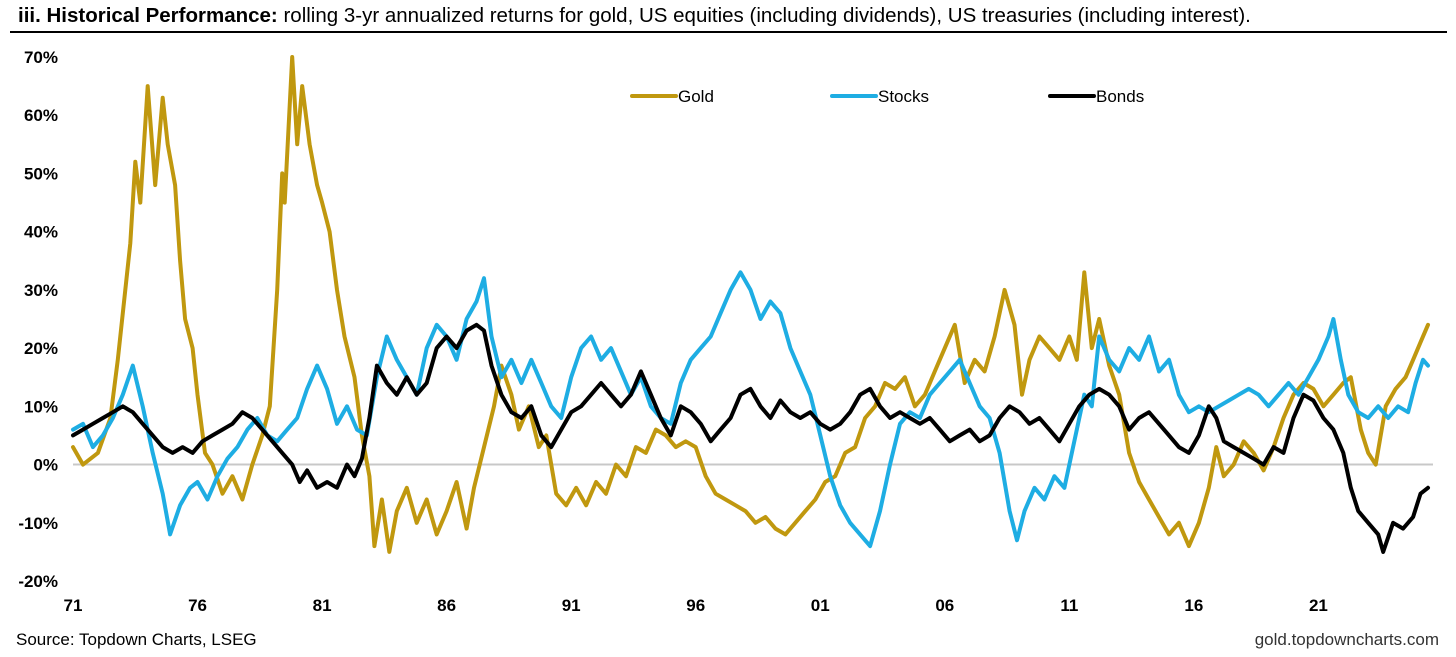 The image size is (1456, 657). I want to click on y-tick-label: 30%, so click(41, 290).